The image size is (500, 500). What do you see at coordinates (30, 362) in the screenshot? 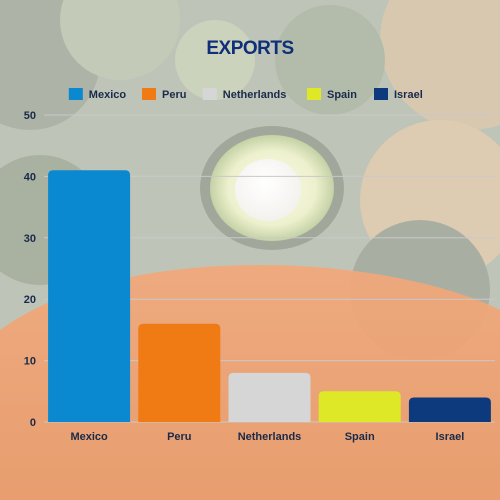
I see `y-tick-label: 10` at bounding box center [30, 362].